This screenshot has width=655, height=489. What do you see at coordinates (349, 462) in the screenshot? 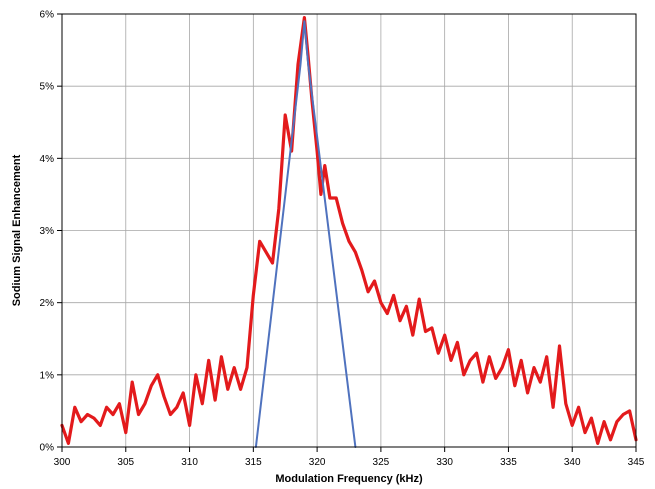
I see `x-tick-labels: 300 305 310 315 320 325 330 335 340 345` at bounding box center [349, 462].